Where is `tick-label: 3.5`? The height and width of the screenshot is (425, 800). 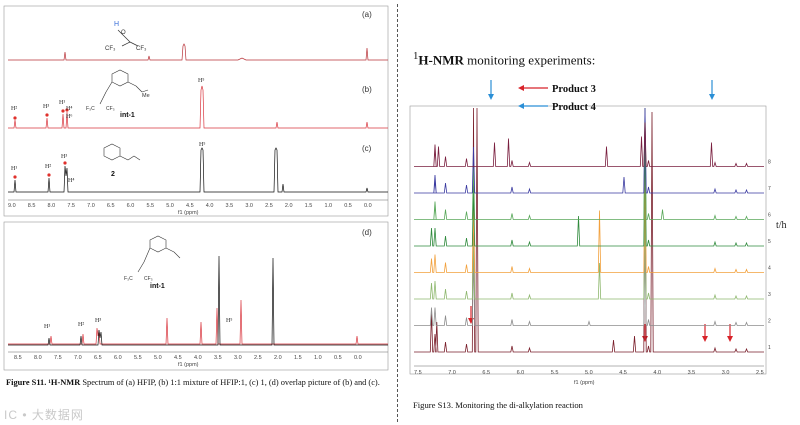 tick-label: 3.5 is located at coordinates (230, 206).